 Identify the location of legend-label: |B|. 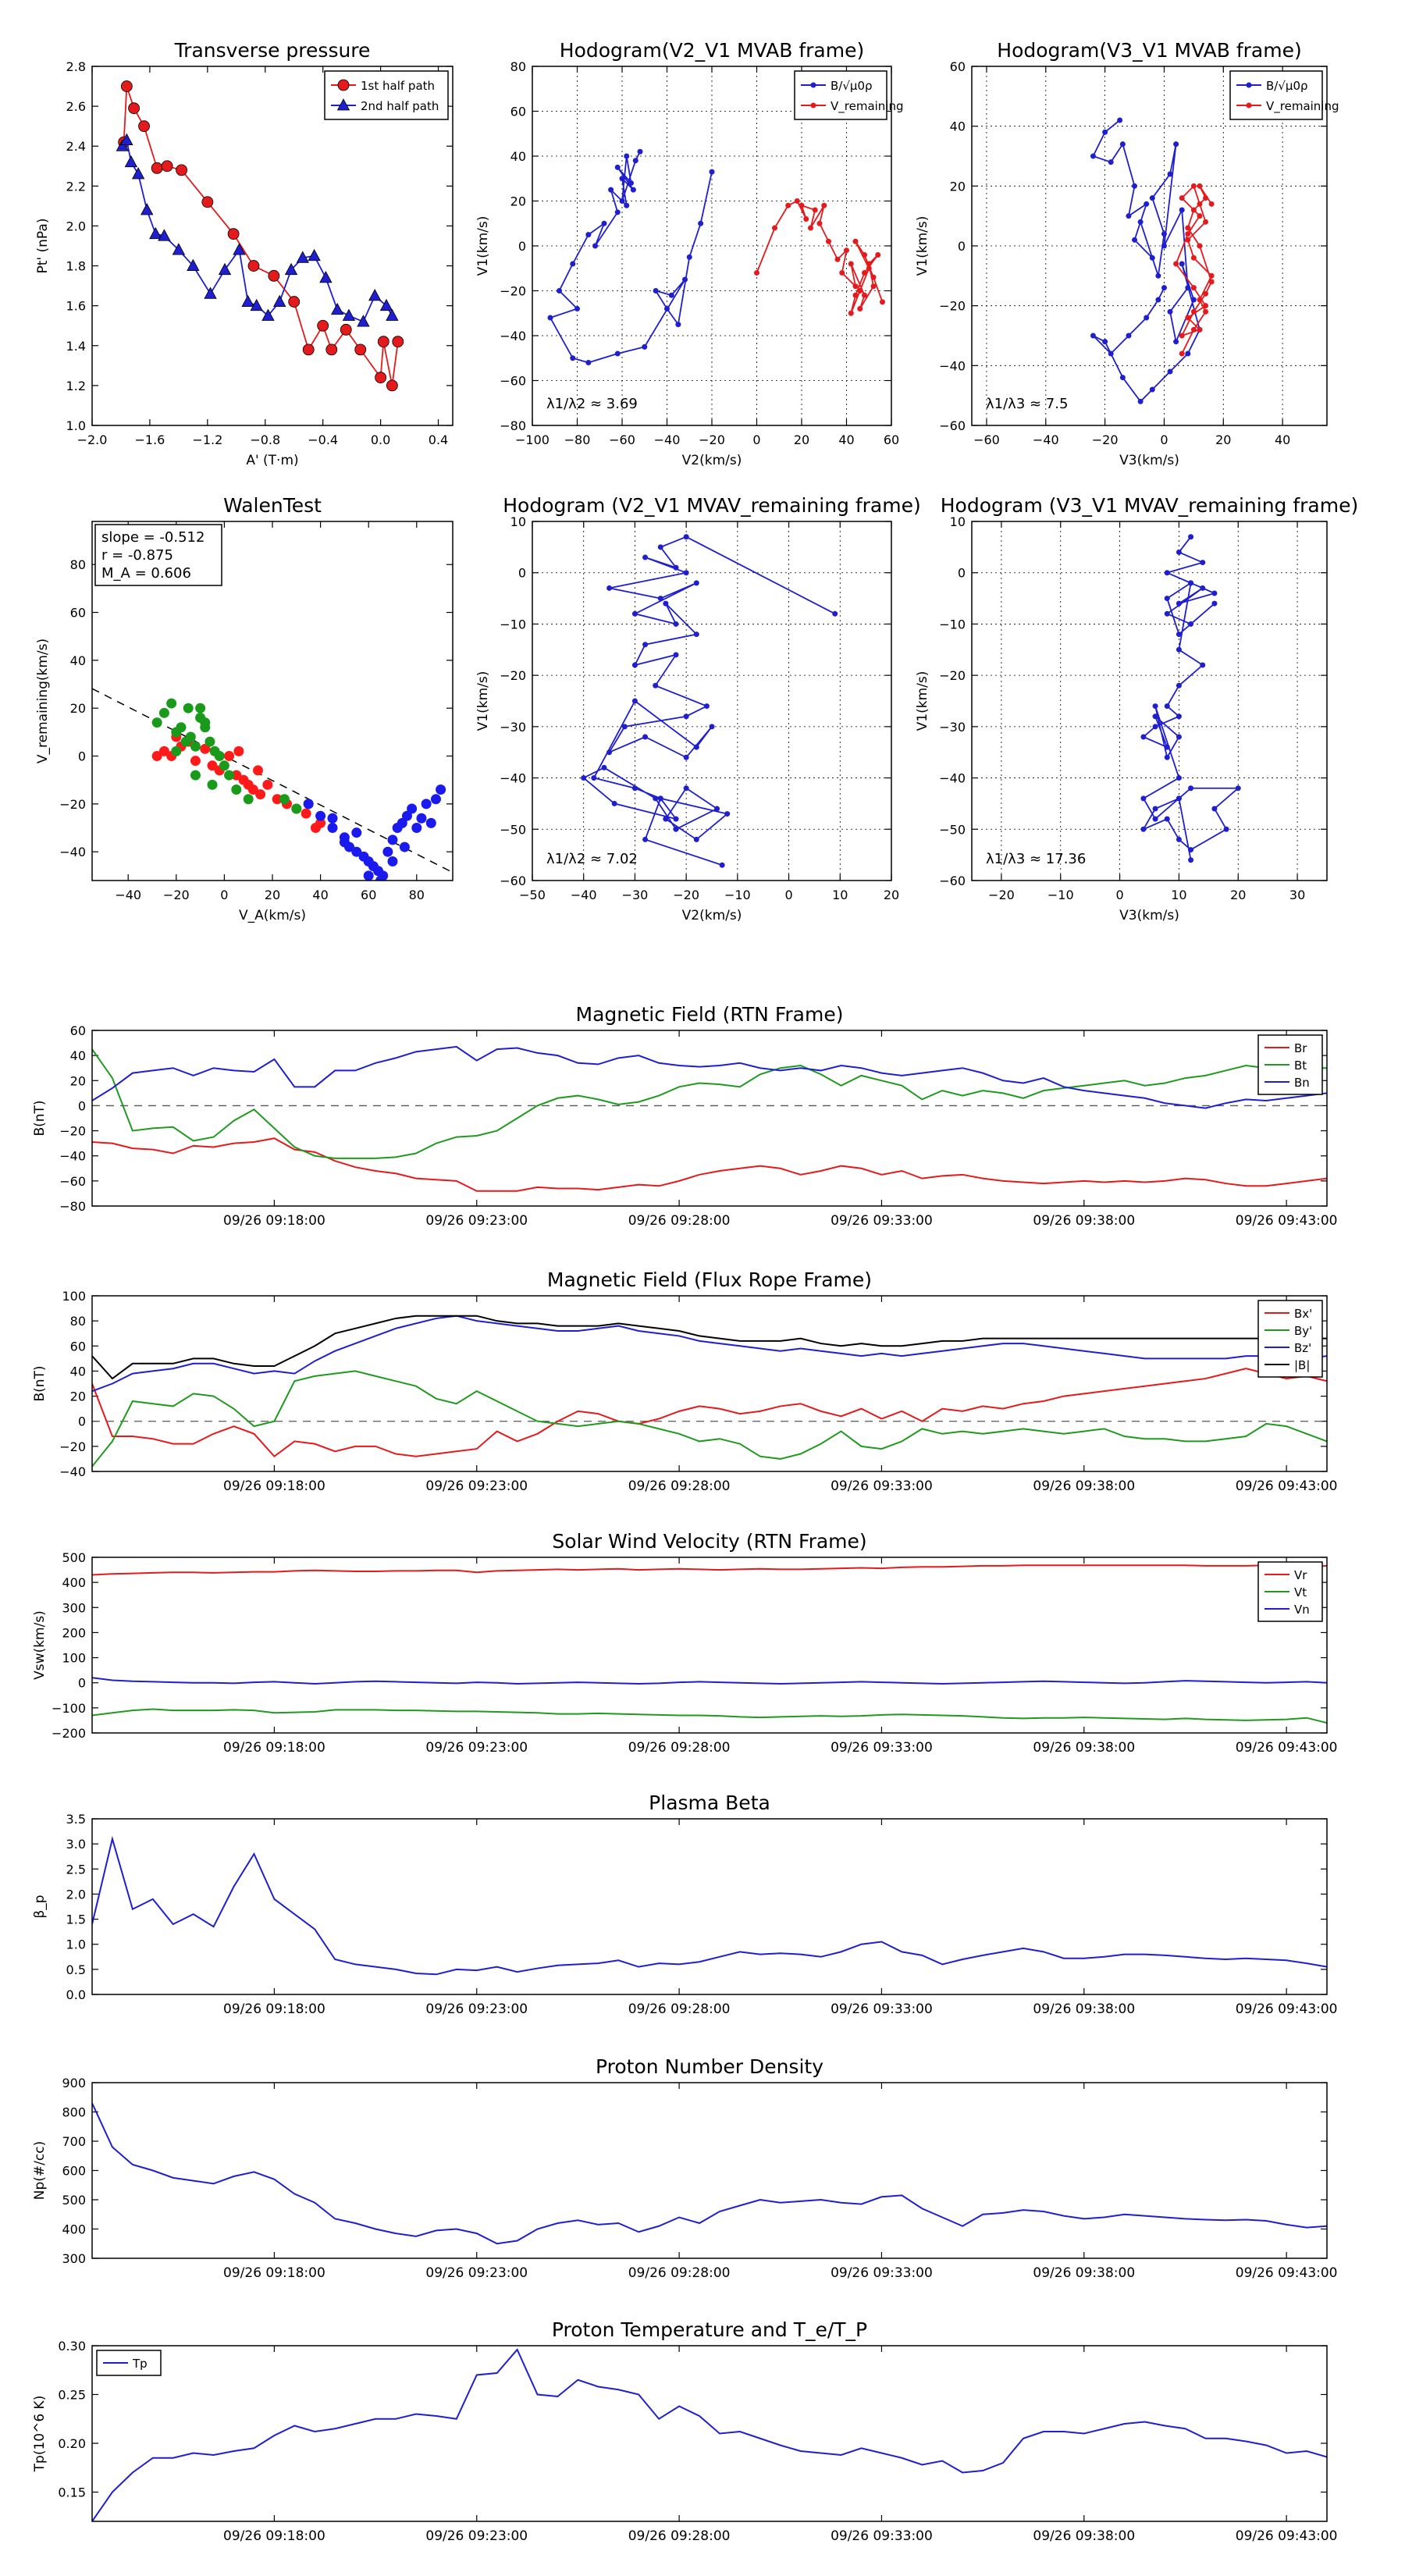
(1302, 1365).